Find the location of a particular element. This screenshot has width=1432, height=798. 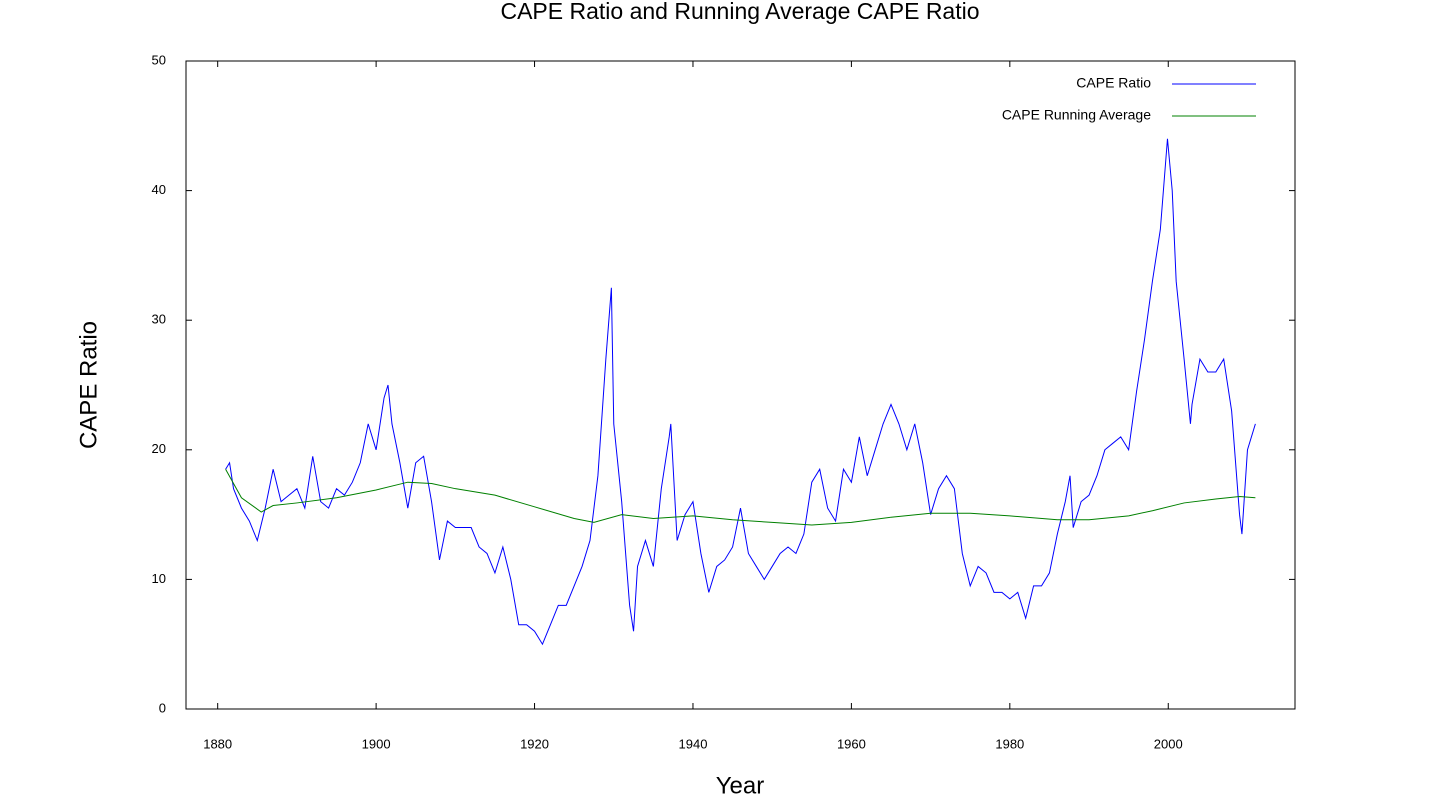

y-tick-label: 30 is located at coordinates (159, 319).